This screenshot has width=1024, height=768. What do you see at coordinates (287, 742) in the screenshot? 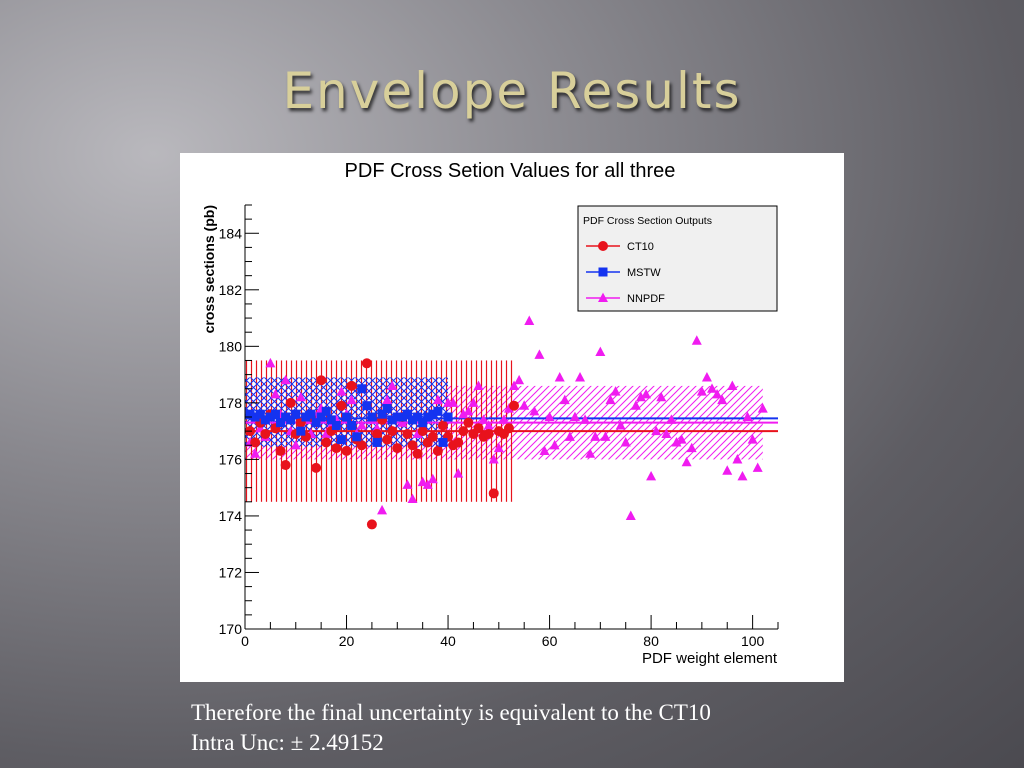
I see `footnote-line-2: Intra Unc: ± 2.49152` at bounding box center [287, 742].